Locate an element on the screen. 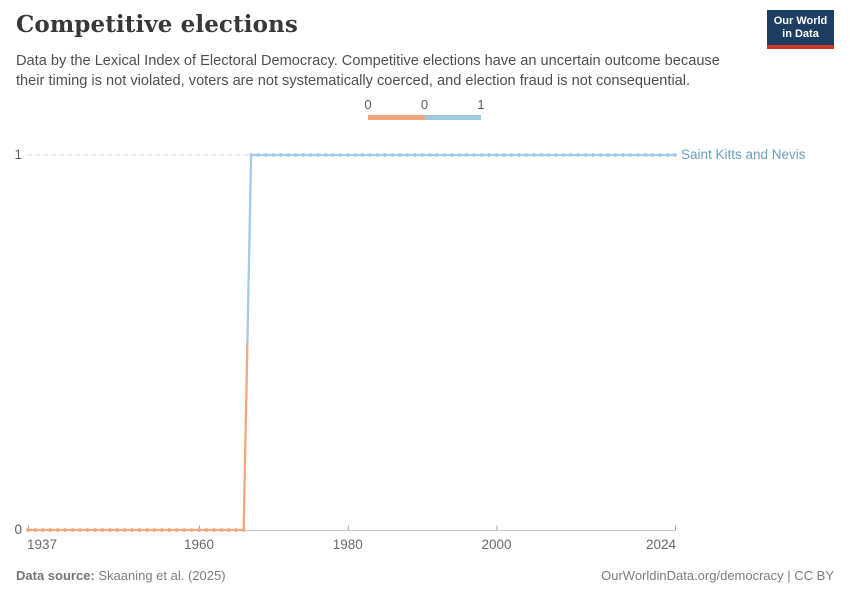 This screenshot has height=600, width=850. legend-bar is located at coordinates (424, 117).